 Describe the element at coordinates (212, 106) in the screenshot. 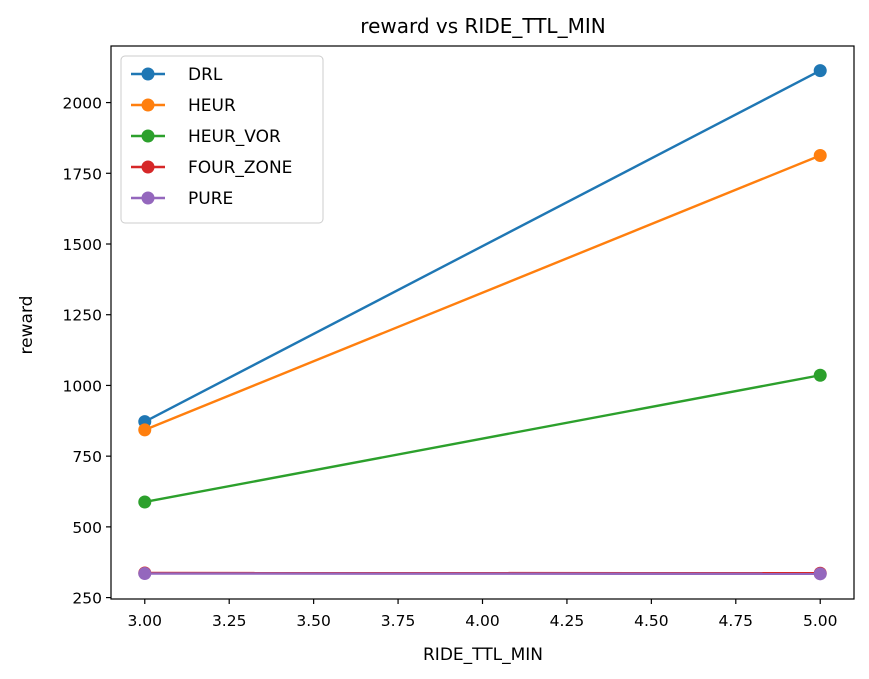

I see `legend-label: HEUR` at that location.